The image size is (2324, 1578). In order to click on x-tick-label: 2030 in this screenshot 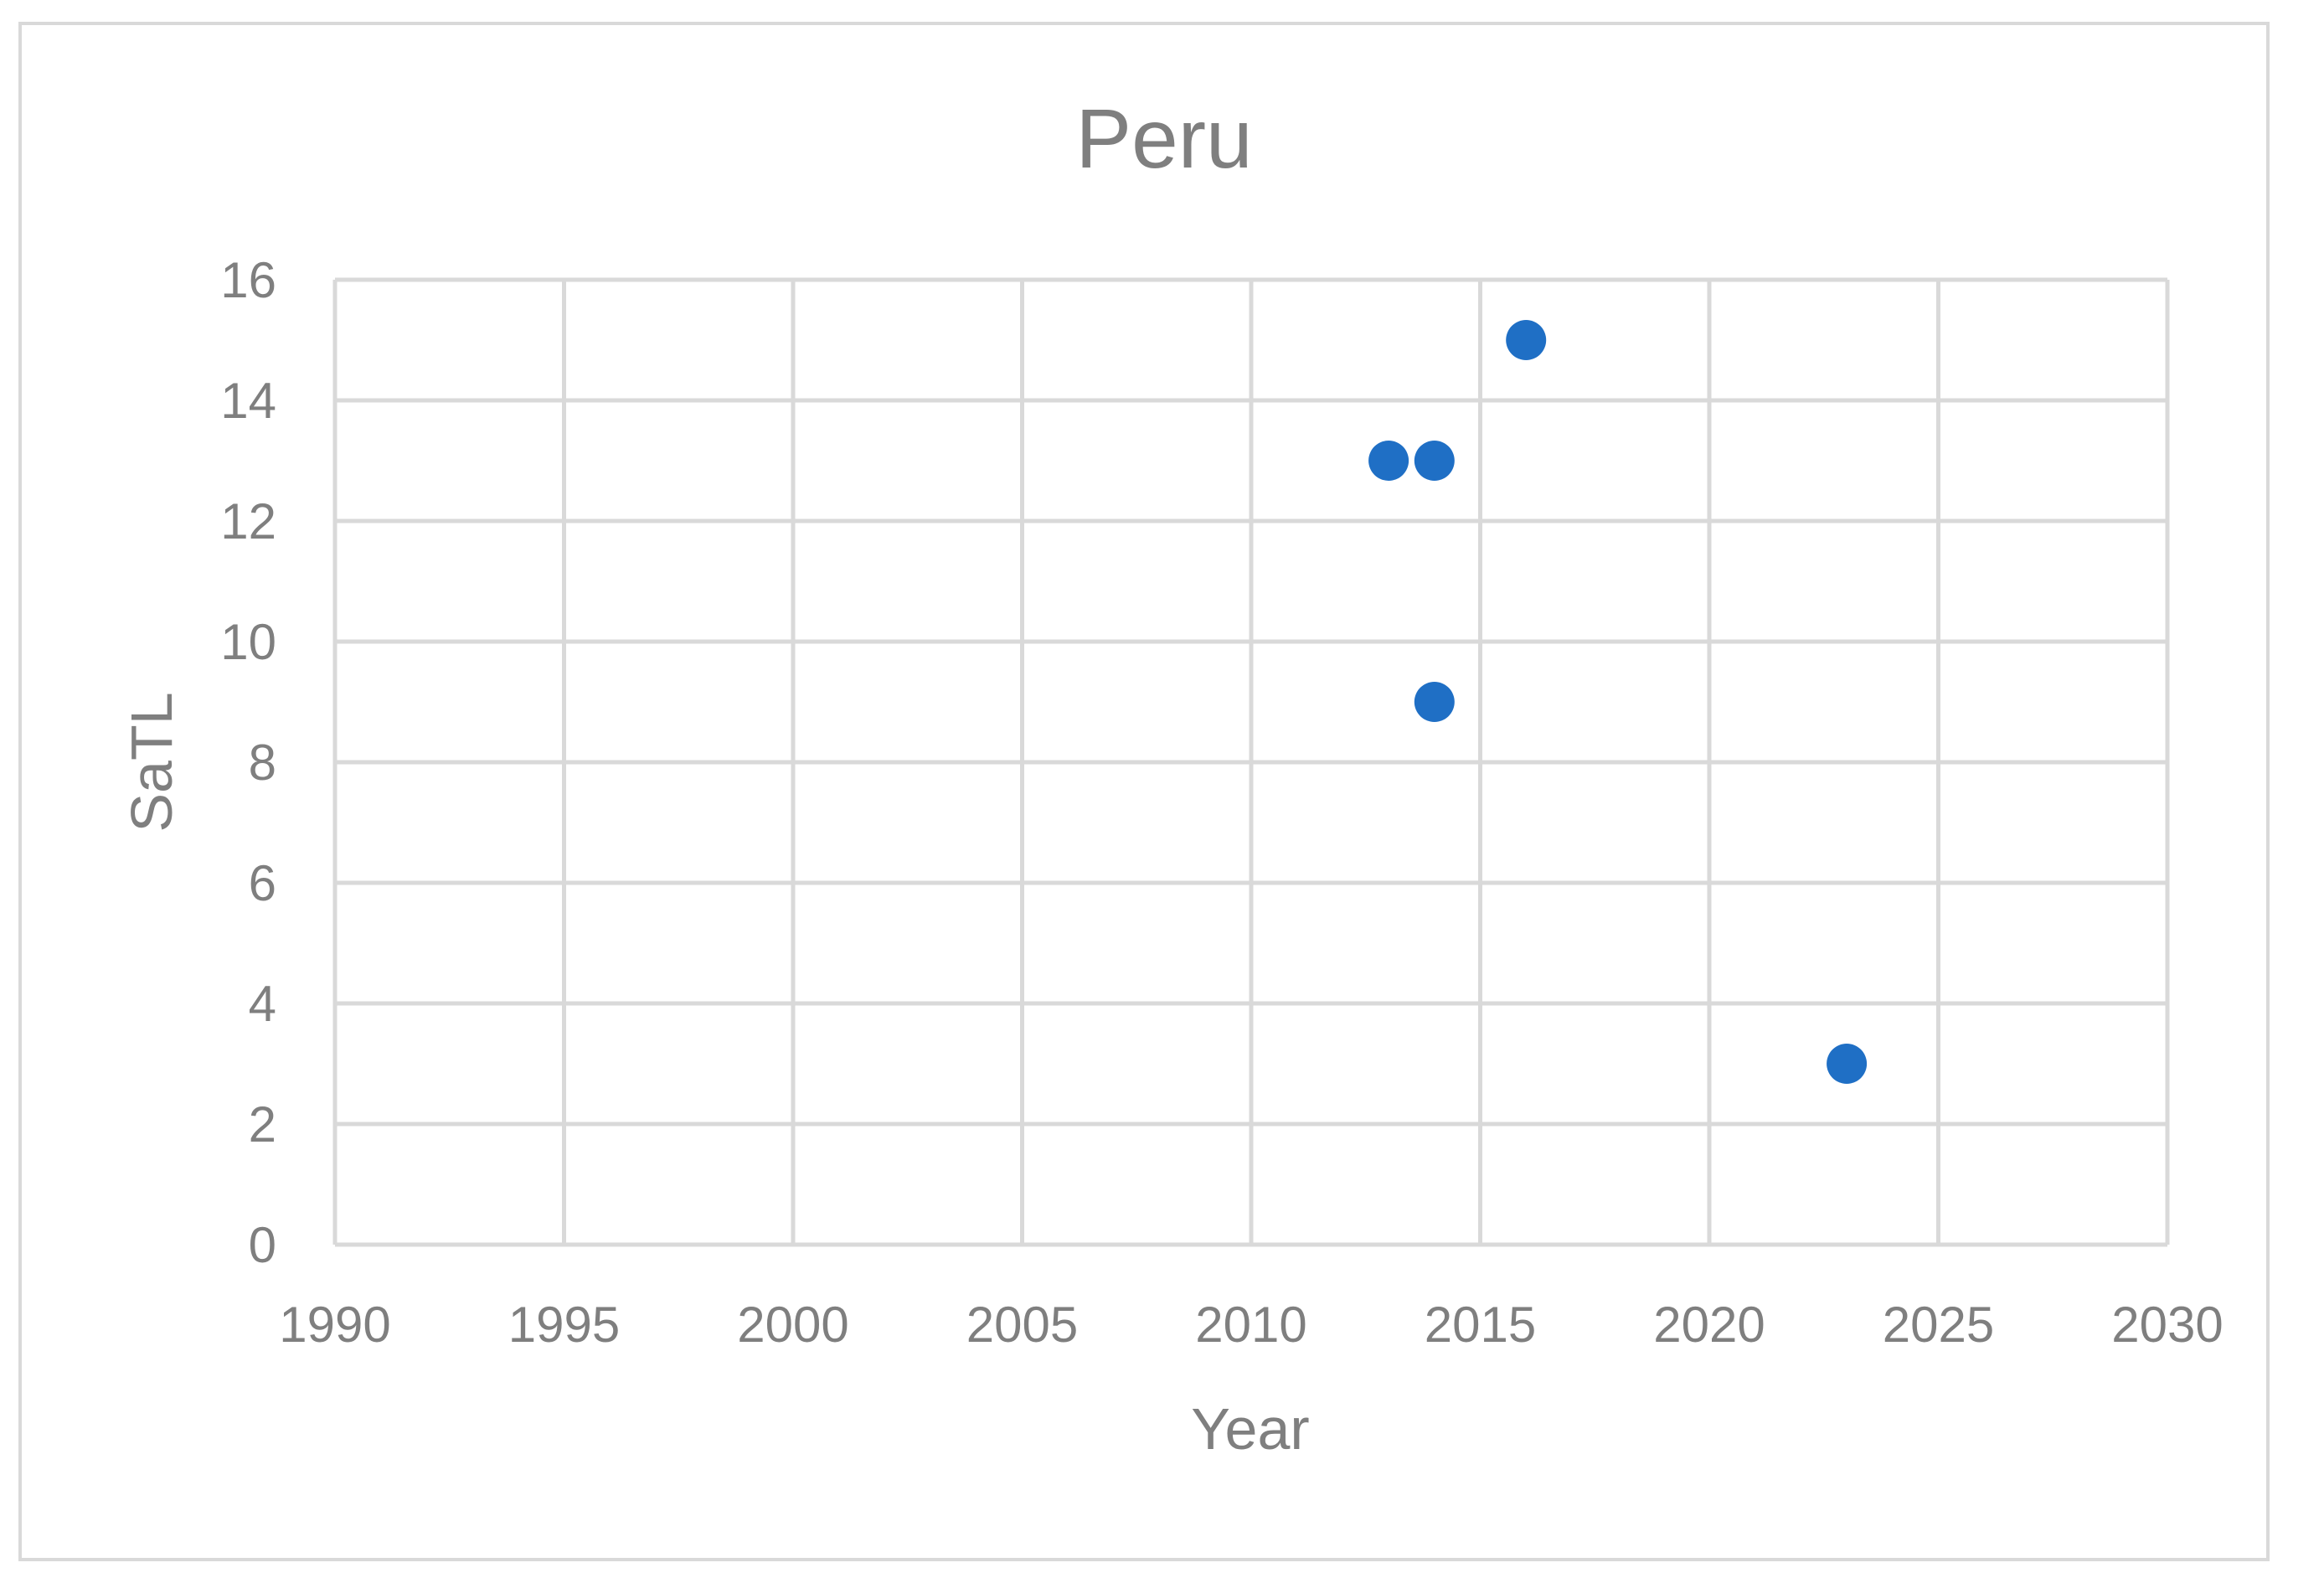, I will do `click(2167, 1325)`.